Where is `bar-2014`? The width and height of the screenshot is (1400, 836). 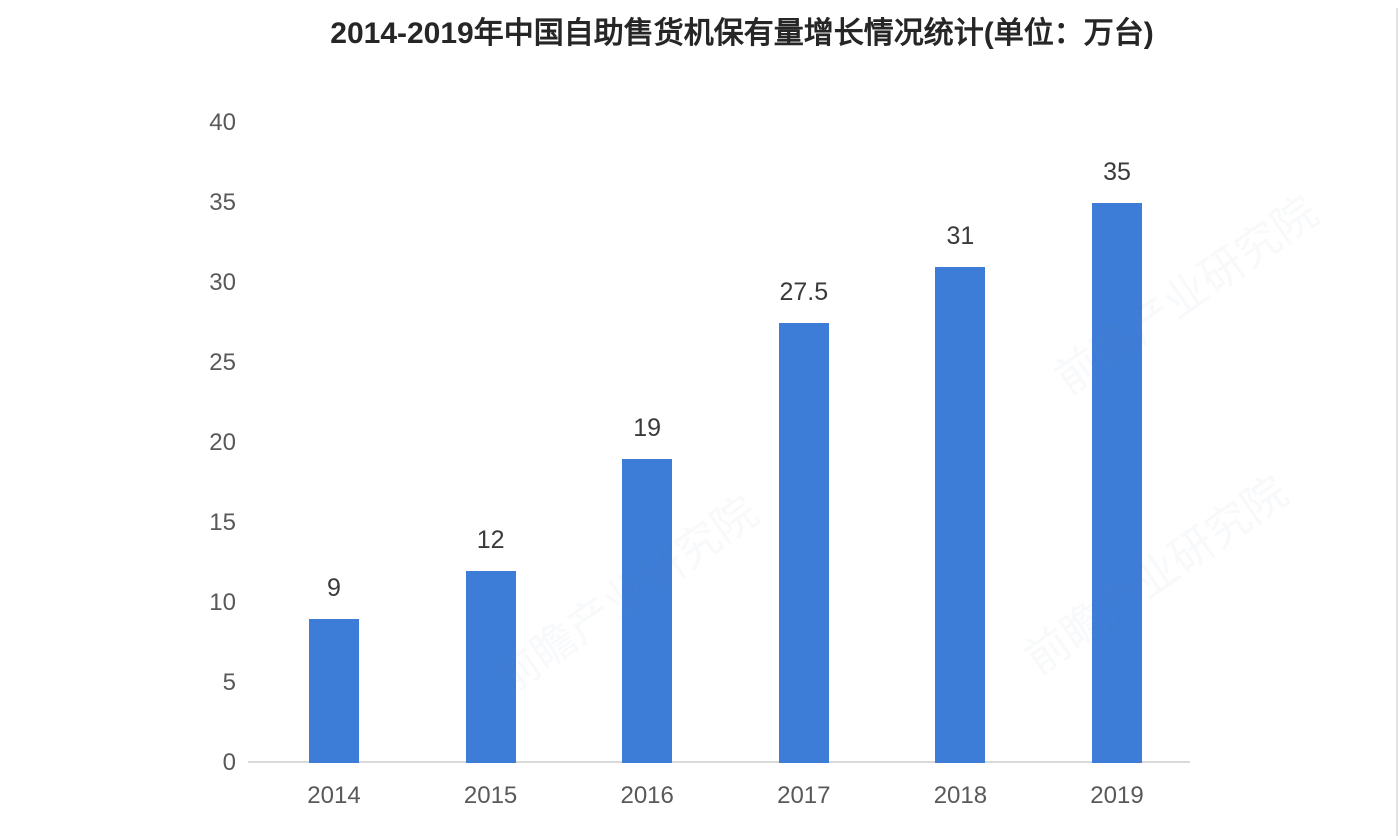 bar-2014 is located at coordinates (334, 691).